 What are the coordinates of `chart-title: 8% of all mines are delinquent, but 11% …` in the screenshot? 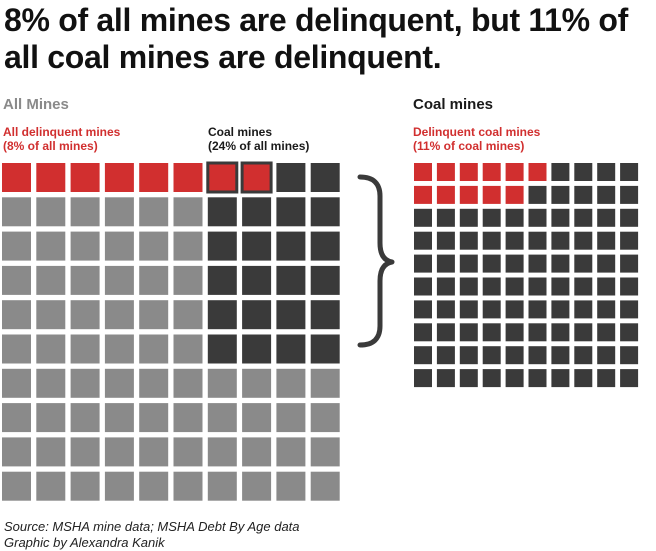 It's located at (316, 38).